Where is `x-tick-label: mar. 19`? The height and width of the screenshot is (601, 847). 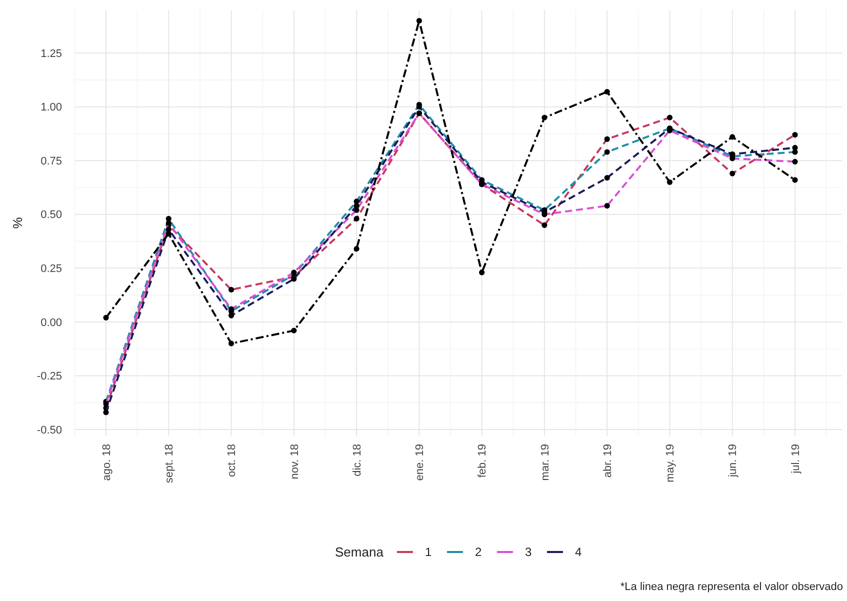 x-tick-label: mar. 19 is located at coordinates (545, 462).